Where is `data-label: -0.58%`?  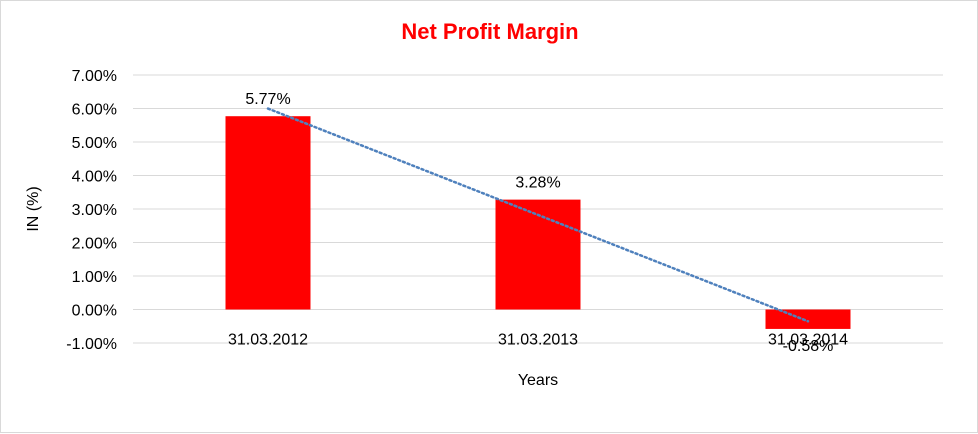
data-label: -0.58% is located at coordinates (808, 346).